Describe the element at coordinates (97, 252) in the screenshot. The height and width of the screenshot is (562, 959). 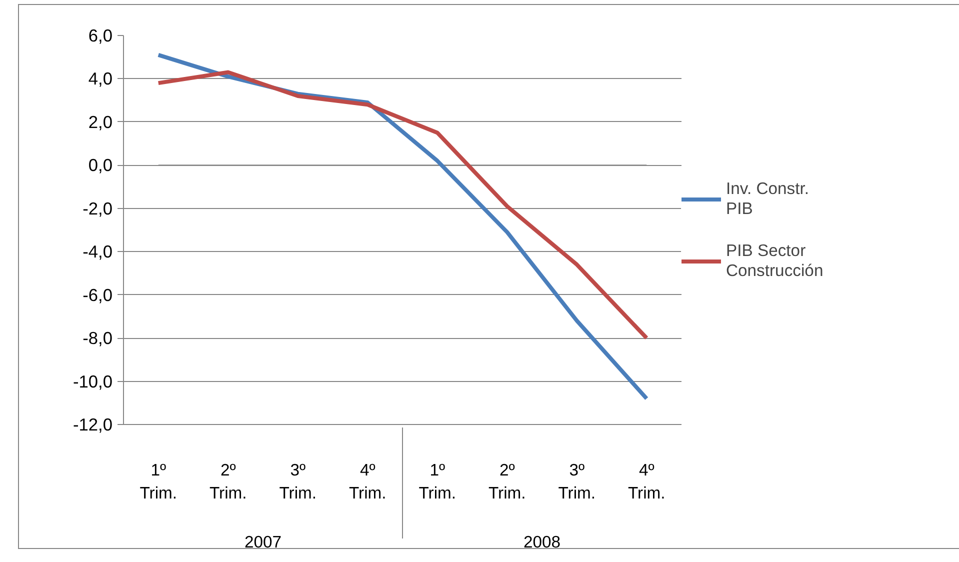
I see `y-tick-label: -4,0` at that location.